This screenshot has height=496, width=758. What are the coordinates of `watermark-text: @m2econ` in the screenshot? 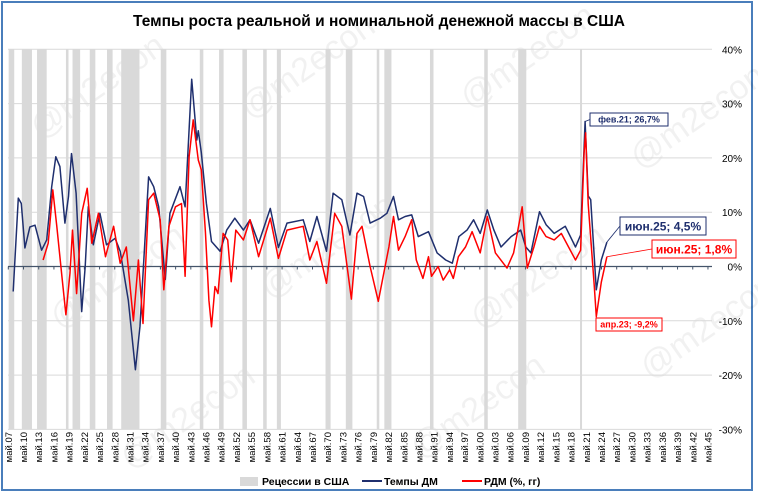 It's located at (117, 276).